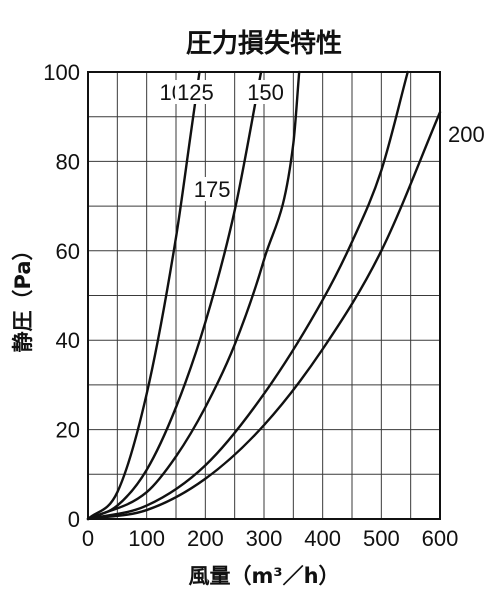 Image resolution: width=500 pixels, height=598 pixels. I want to click on series-label-150: 150, so click(265, 92).